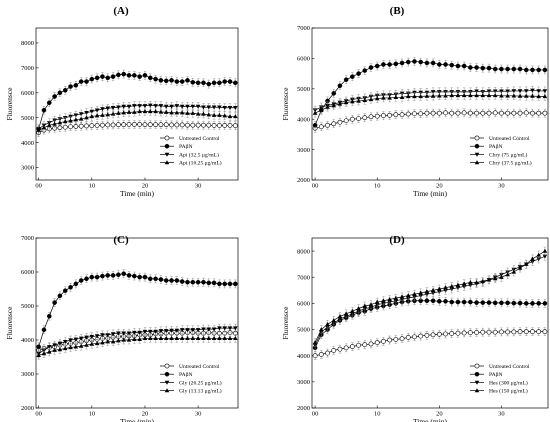 The image size is (550, 422). I want to click on y-tick-label: 5000, so click(303, 89).